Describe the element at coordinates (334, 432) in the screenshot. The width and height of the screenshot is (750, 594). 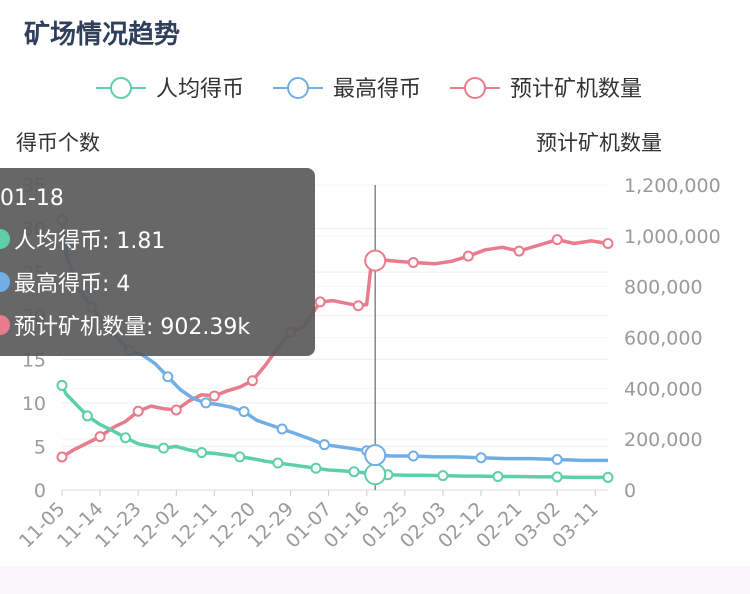
I see `series-line-avg` at that location.